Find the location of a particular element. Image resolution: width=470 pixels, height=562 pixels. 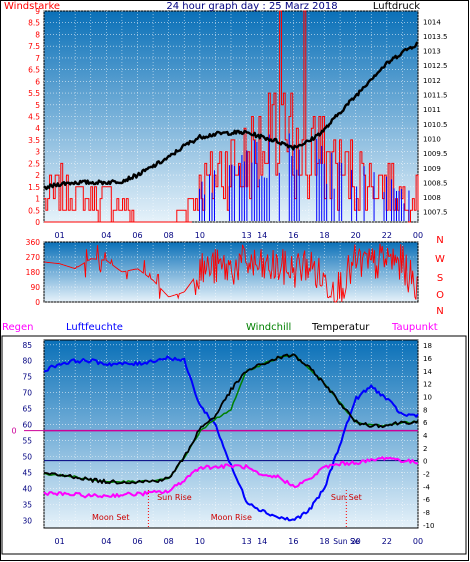

humidity-tick-label: 65 is located at coordinates (27, 409).